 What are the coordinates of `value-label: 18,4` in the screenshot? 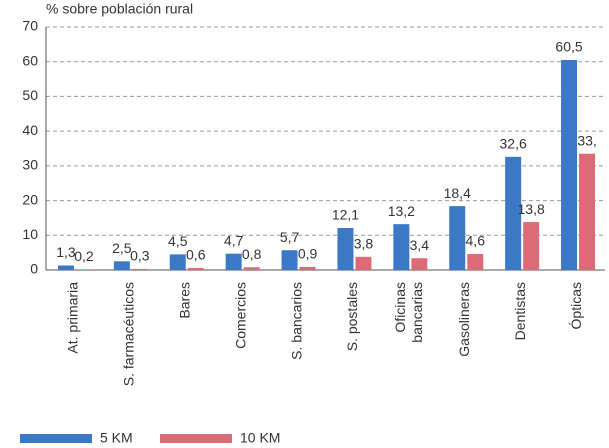 It's located at (457, 193).